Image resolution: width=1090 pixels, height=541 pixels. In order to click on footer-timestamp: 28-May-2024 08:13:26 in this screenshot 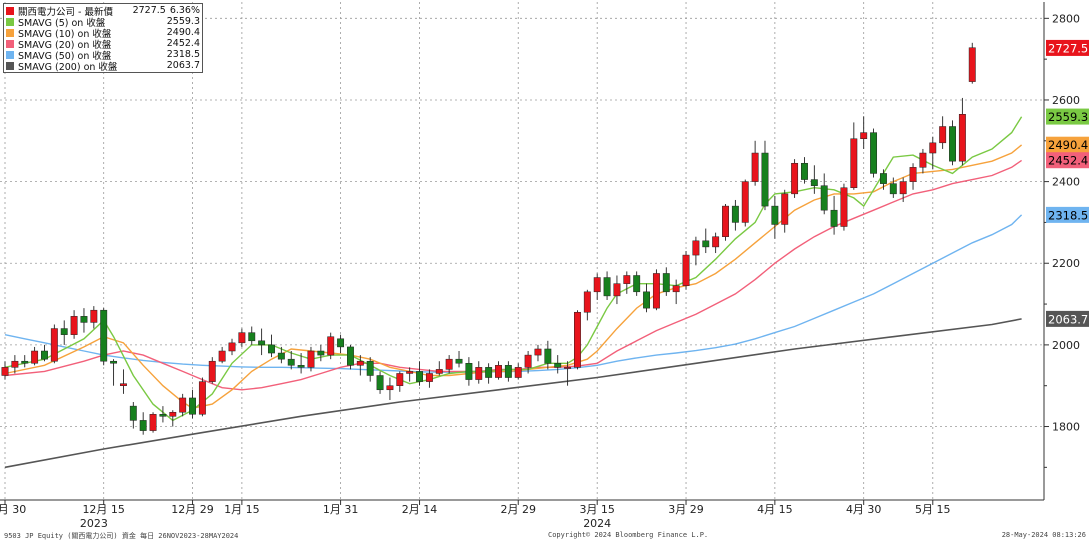, I will do `click(1043, 535)`.